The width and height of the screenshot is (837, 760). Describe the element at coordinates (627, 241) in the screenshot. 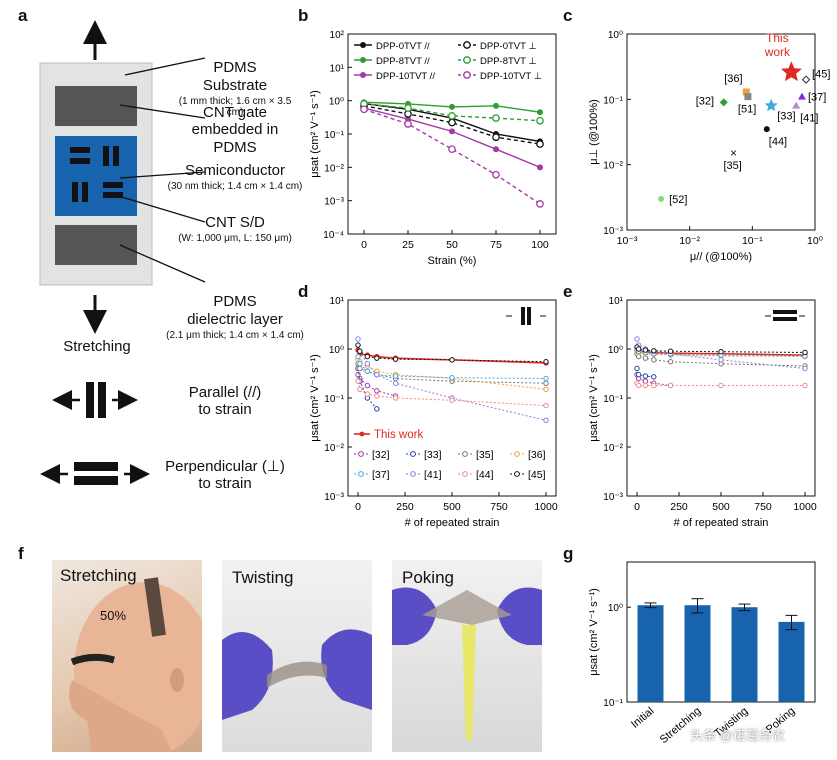

I see `x-tick-label: 10⁻³` at that location.